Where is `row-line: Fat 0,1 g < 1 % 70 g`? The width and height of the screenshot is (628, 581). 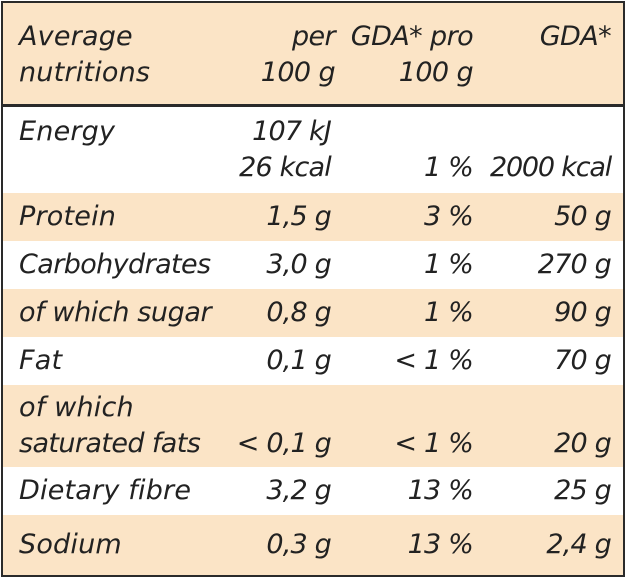 row-line: Fat 0,1 g < 1 % 70 g is located at coordinates (313, 361).